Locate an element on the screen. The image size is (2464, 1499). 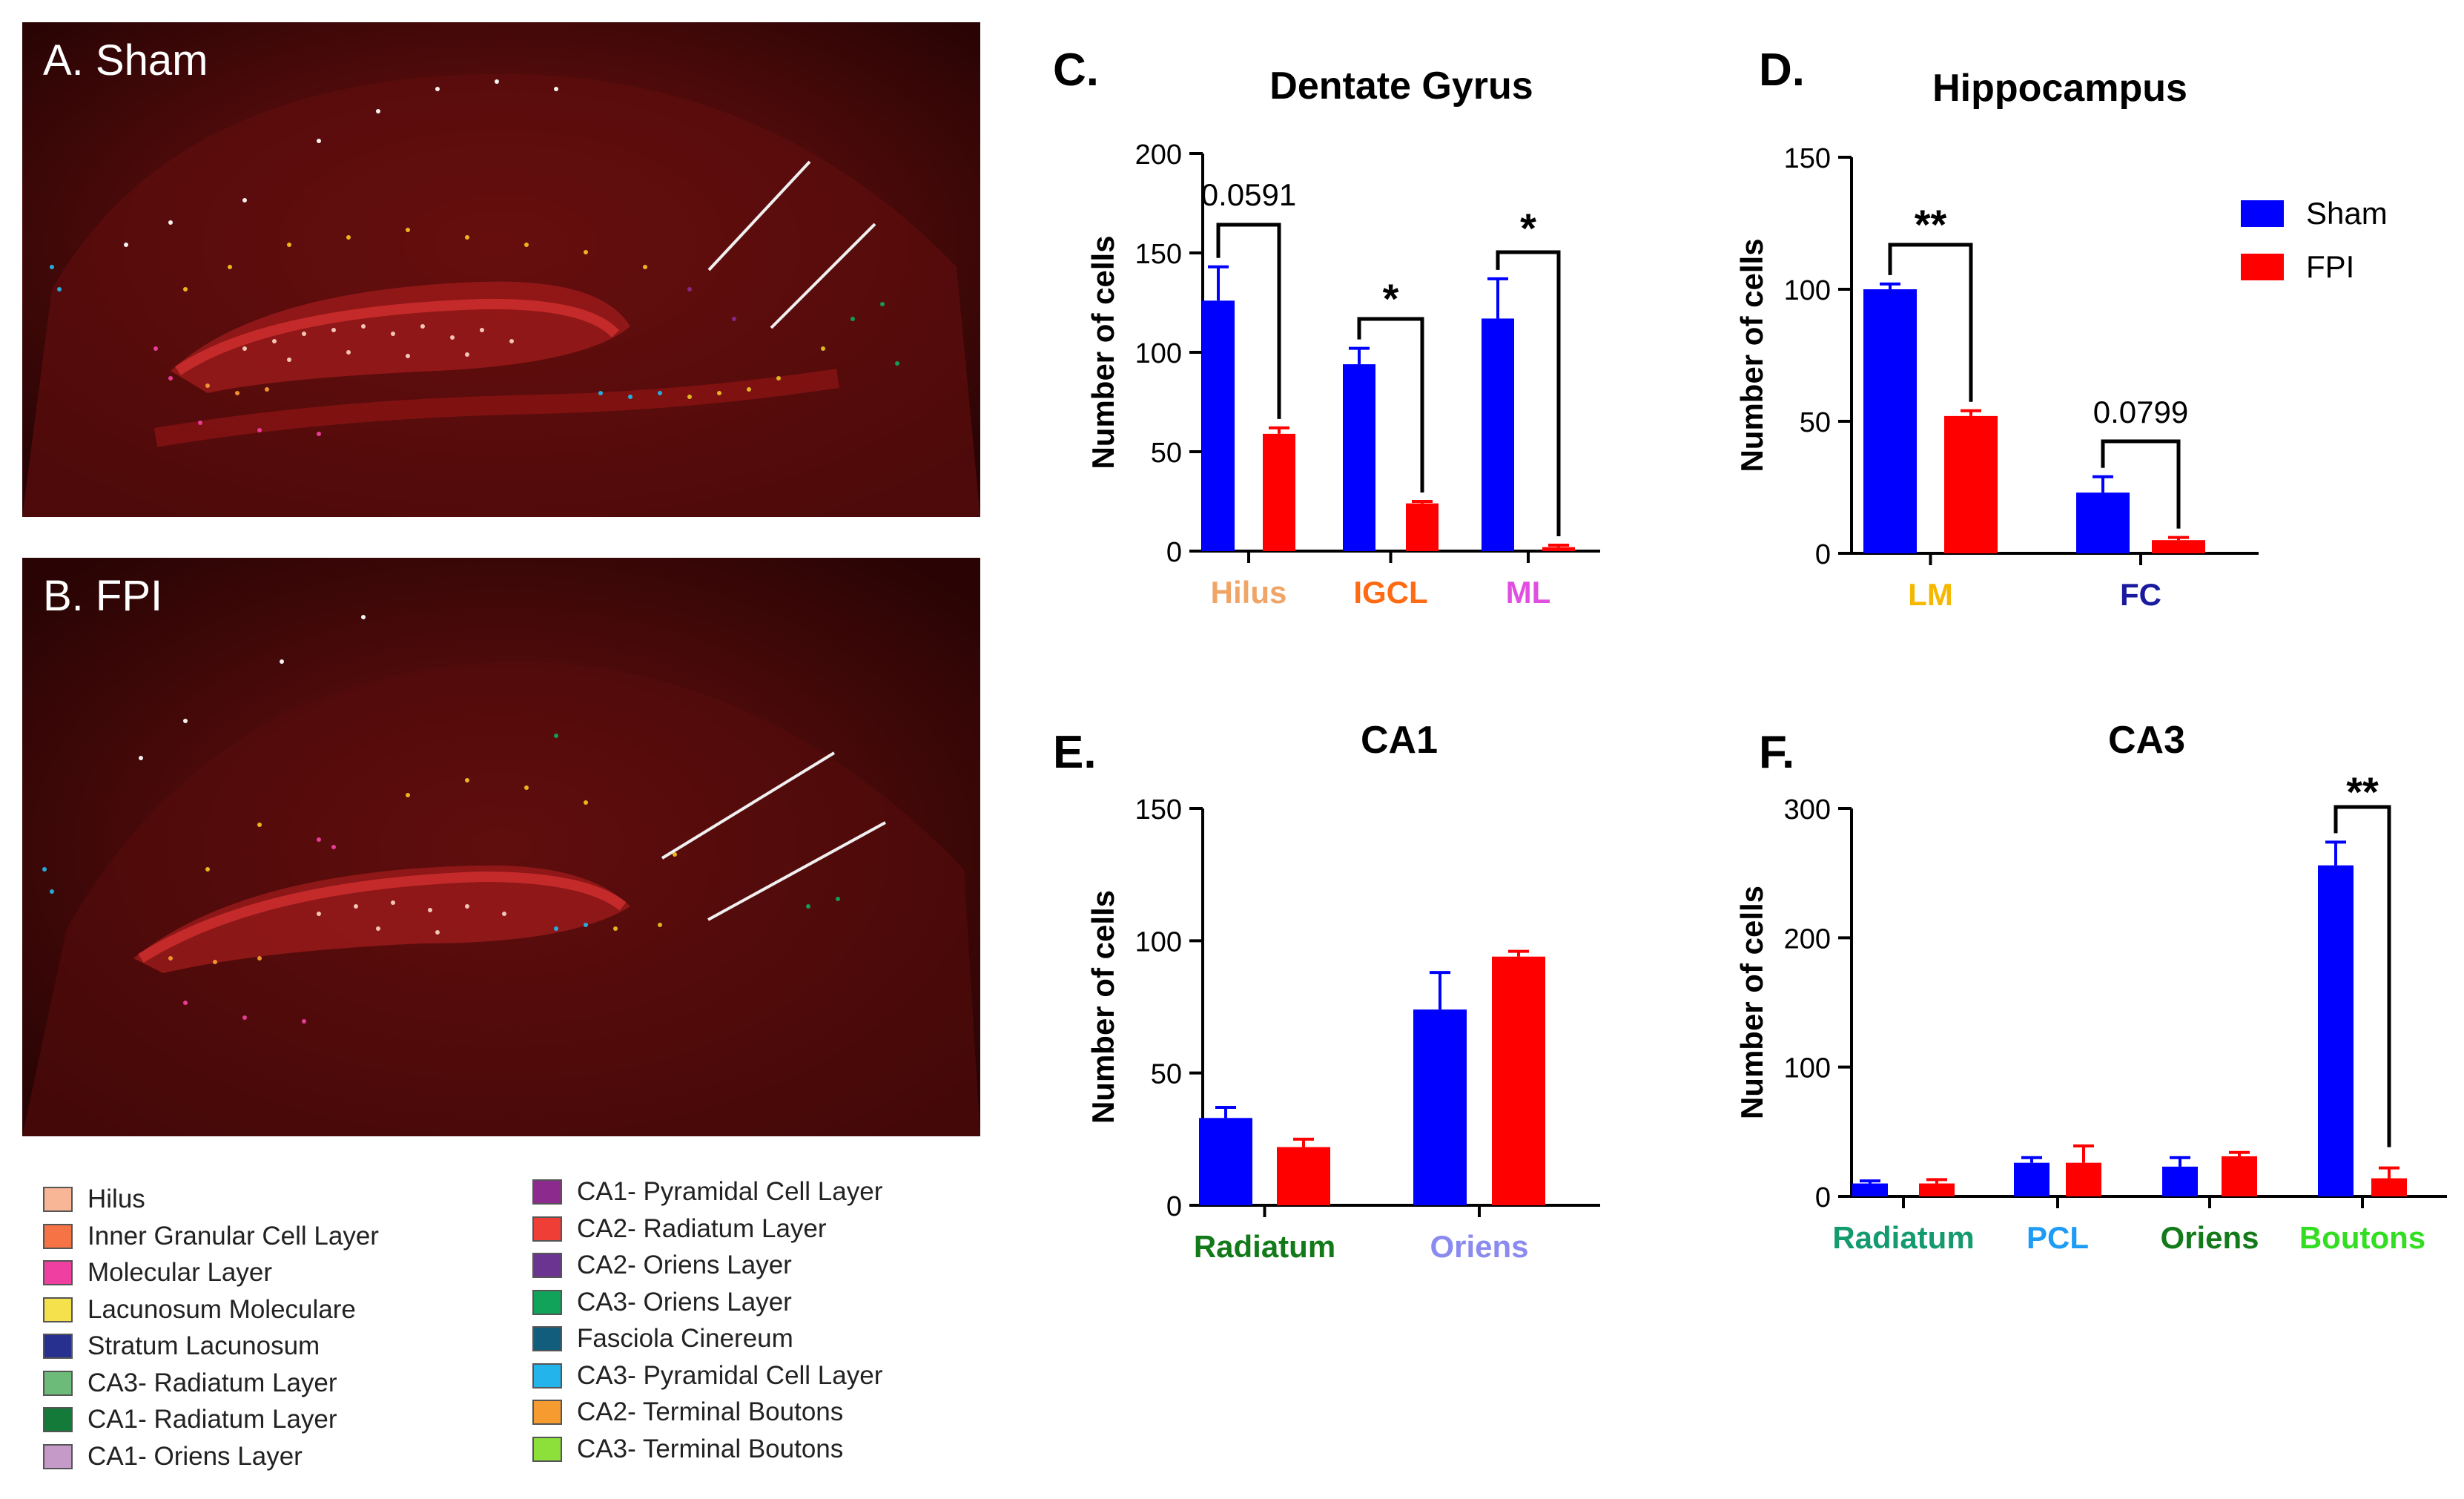
x-tick-label-E: Radiatum is located at coordinates (1265, 1246).